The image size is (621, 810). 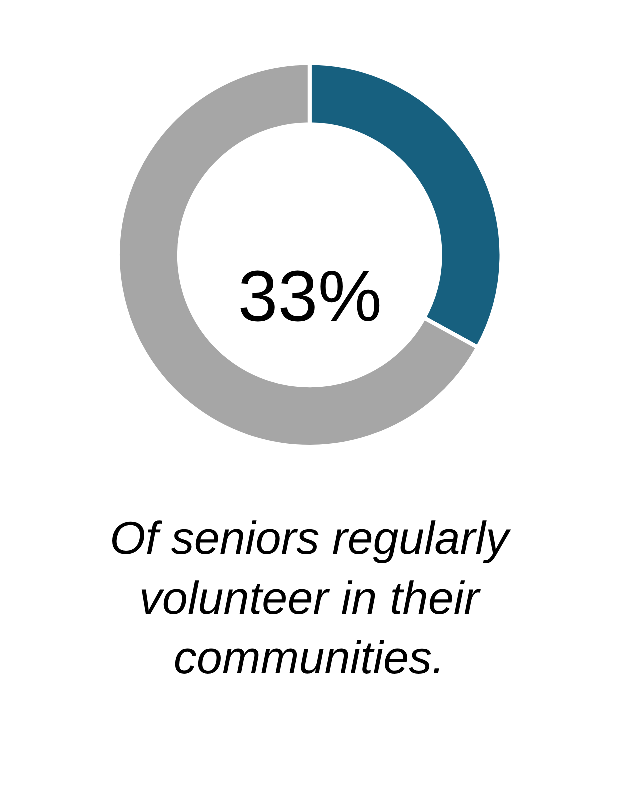 I want to click on text: 33%, so click(x=310, y=297).